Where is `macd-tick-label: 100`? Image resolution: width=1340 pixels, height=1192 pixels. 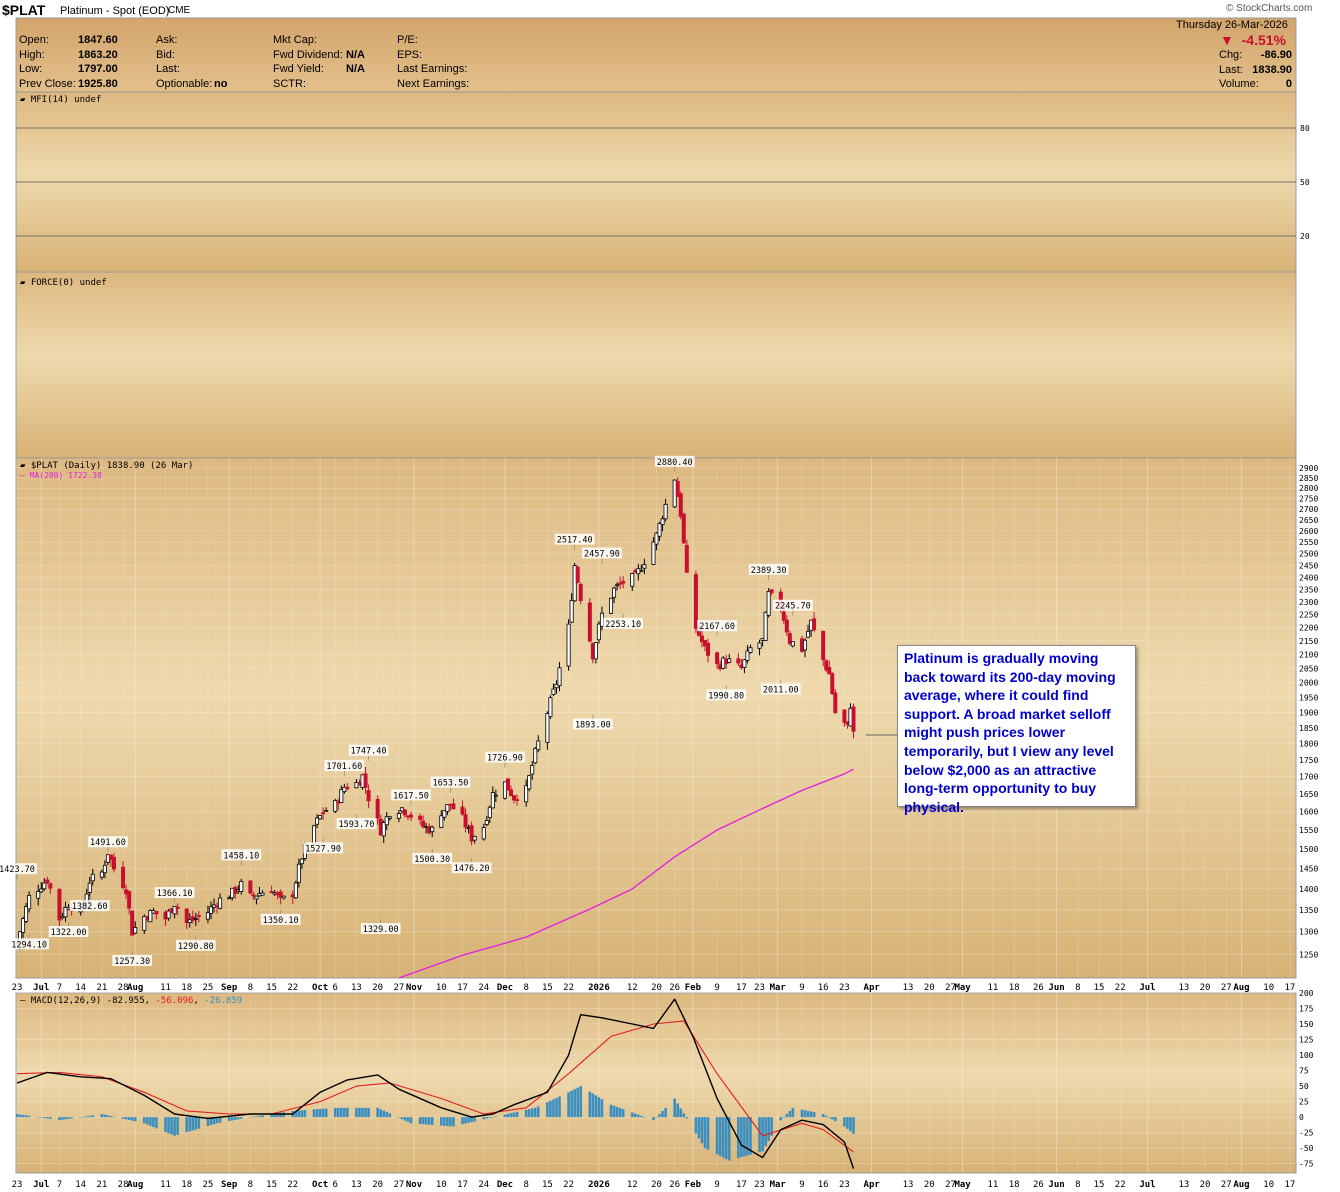
macd-tick-label: 100 is located at coordinates (1306, 1055).